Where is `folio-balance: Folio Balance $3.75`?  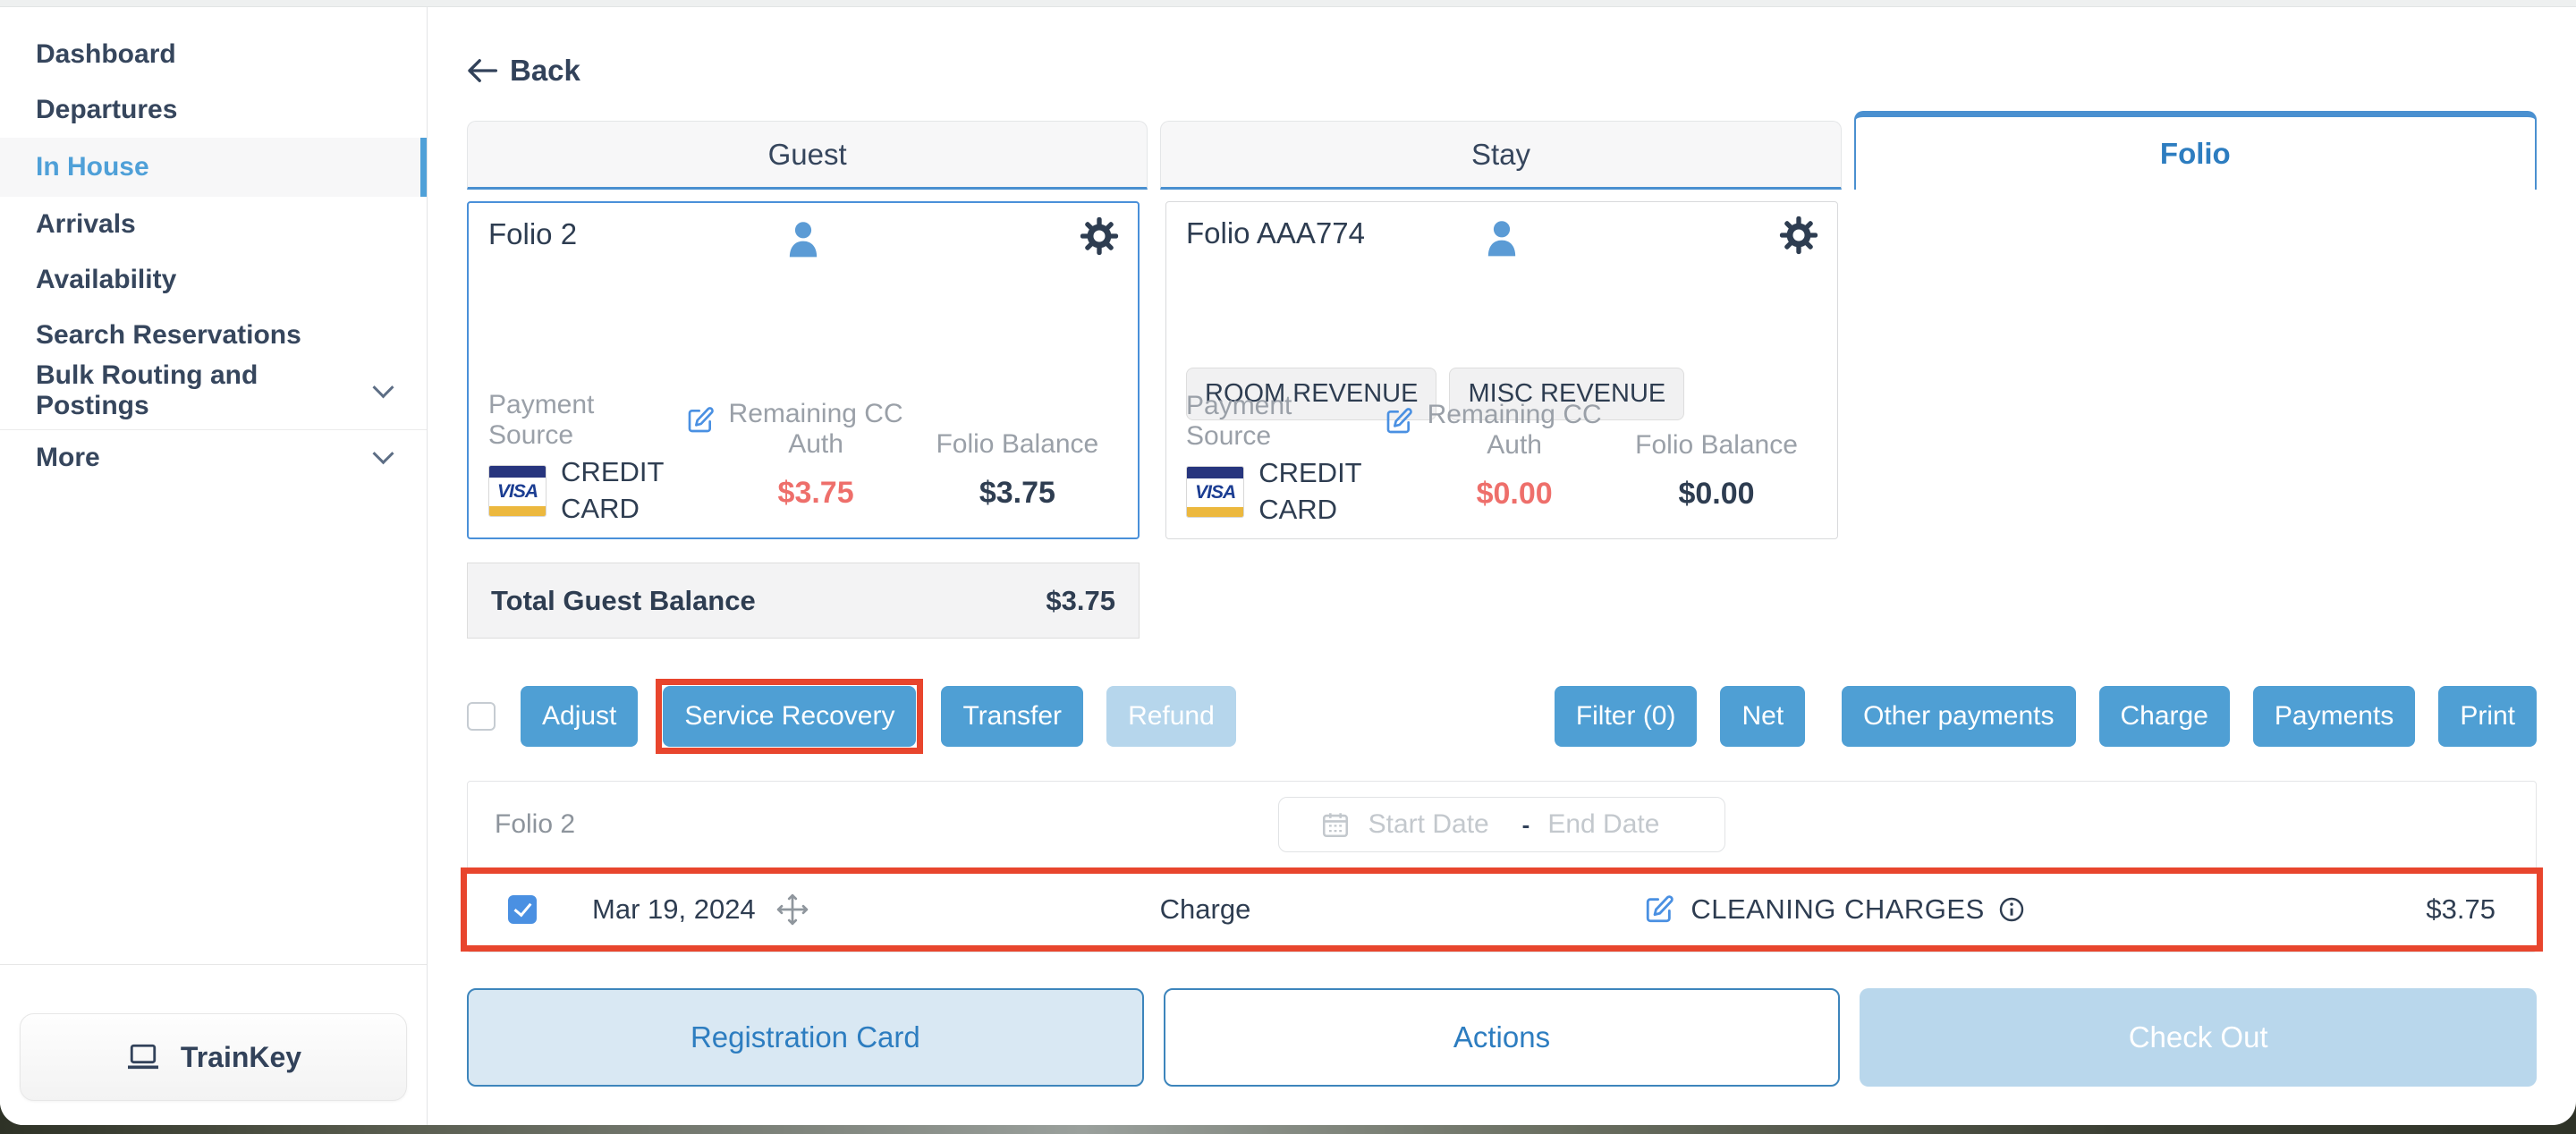
folio-balance: Folio Balance $3.75 is located at coordinates (1017, 478).